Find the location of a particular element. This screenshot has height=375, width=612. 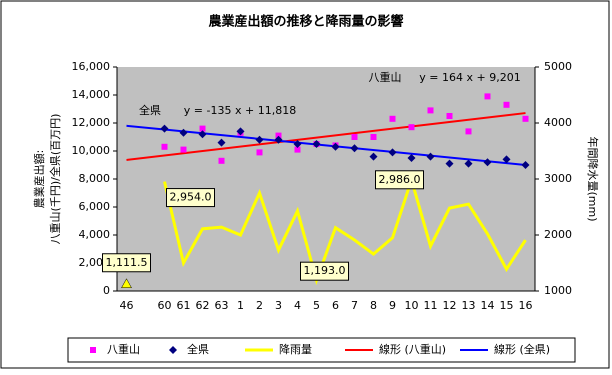

data-label: 2,954.0 is located at coordinates (191, 197).